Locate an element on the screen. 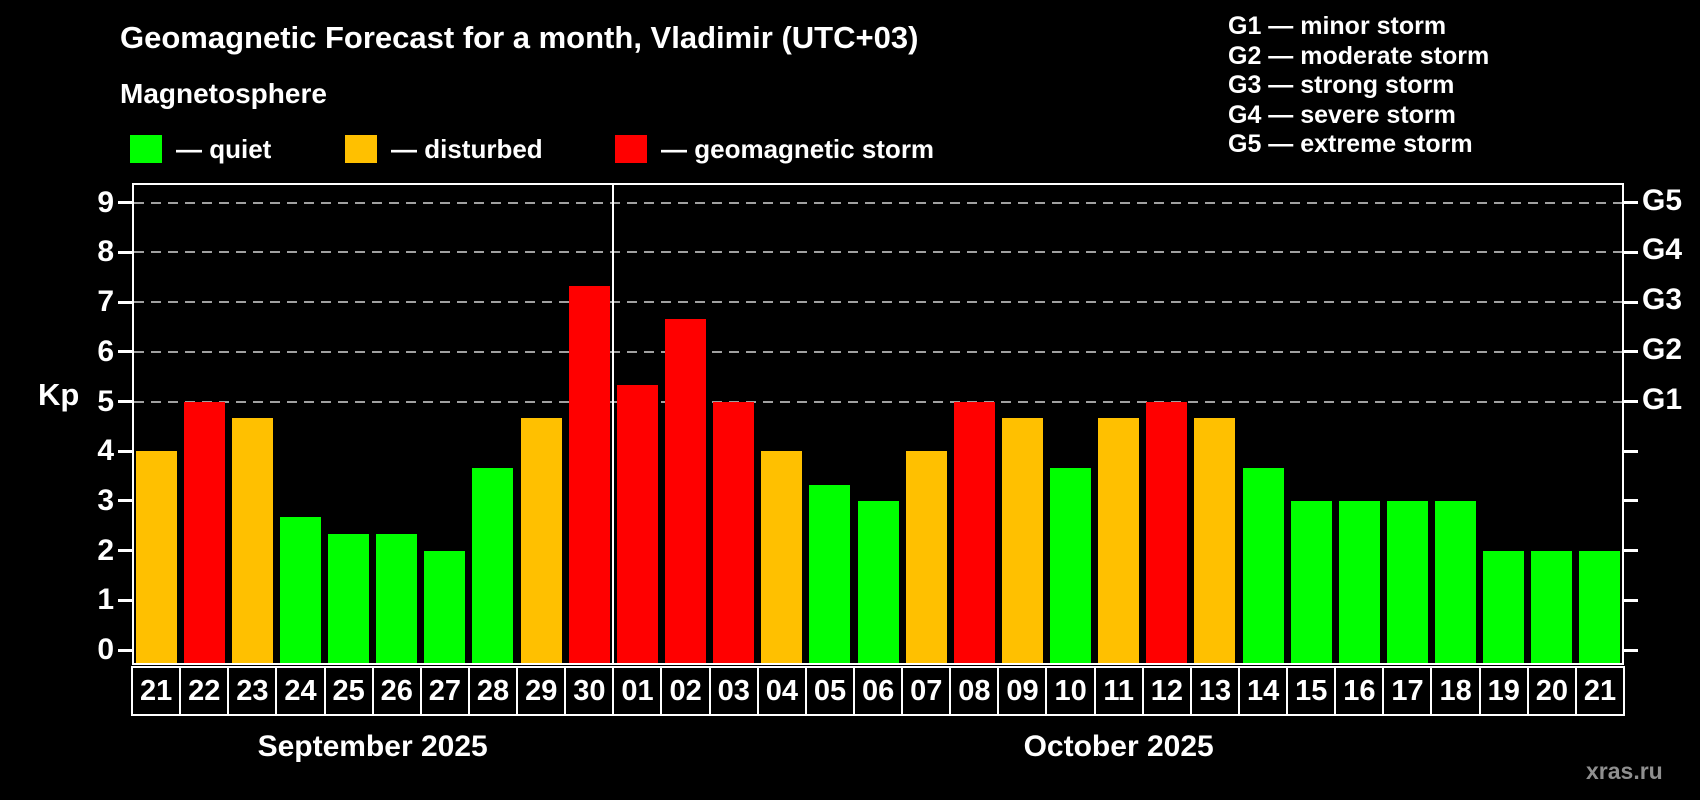 This screenshot has height=800, width=1700. date-cell-september-22: 22 is located at coordinates (204, 691).